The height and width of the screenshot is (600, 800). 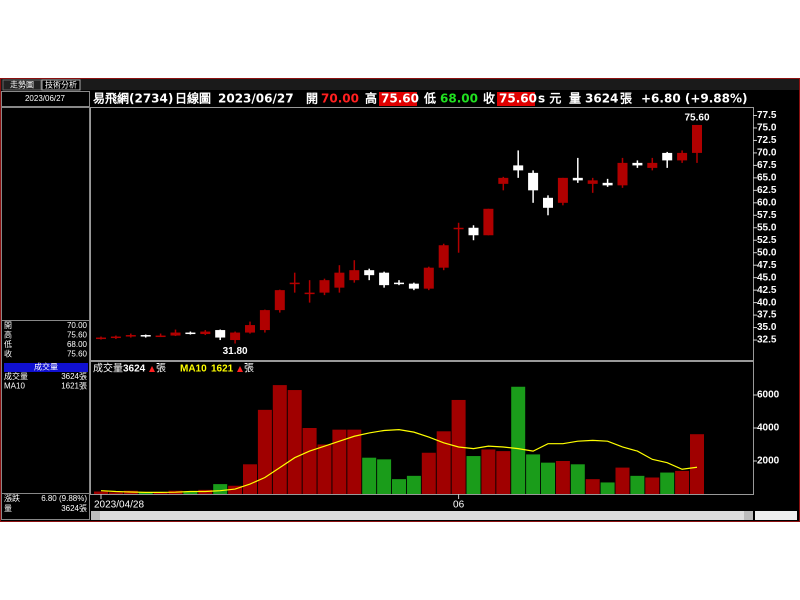 What do you see at coordinates (768, 428) in the screenshot?
I see `y-tick-label: 4000` at bounding box center [768, 428].